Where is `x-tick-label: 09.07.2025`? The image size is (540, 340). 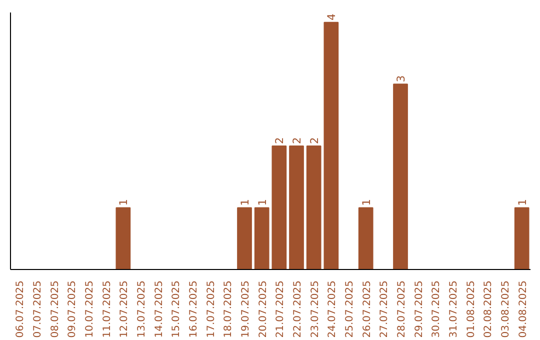
x-tick-label: 09.07.2025 is located at coordinates (72, 309).